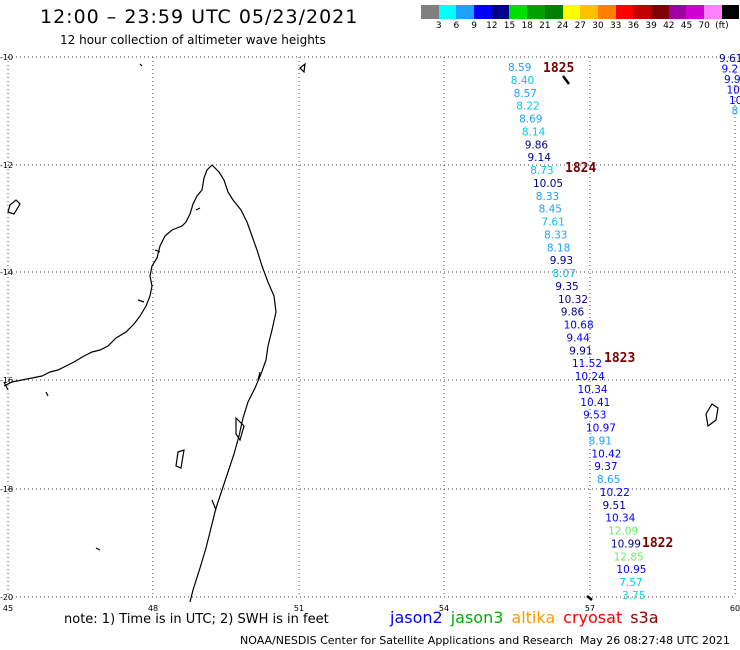  I want to click on scale-label: 39, so click(651, 26).